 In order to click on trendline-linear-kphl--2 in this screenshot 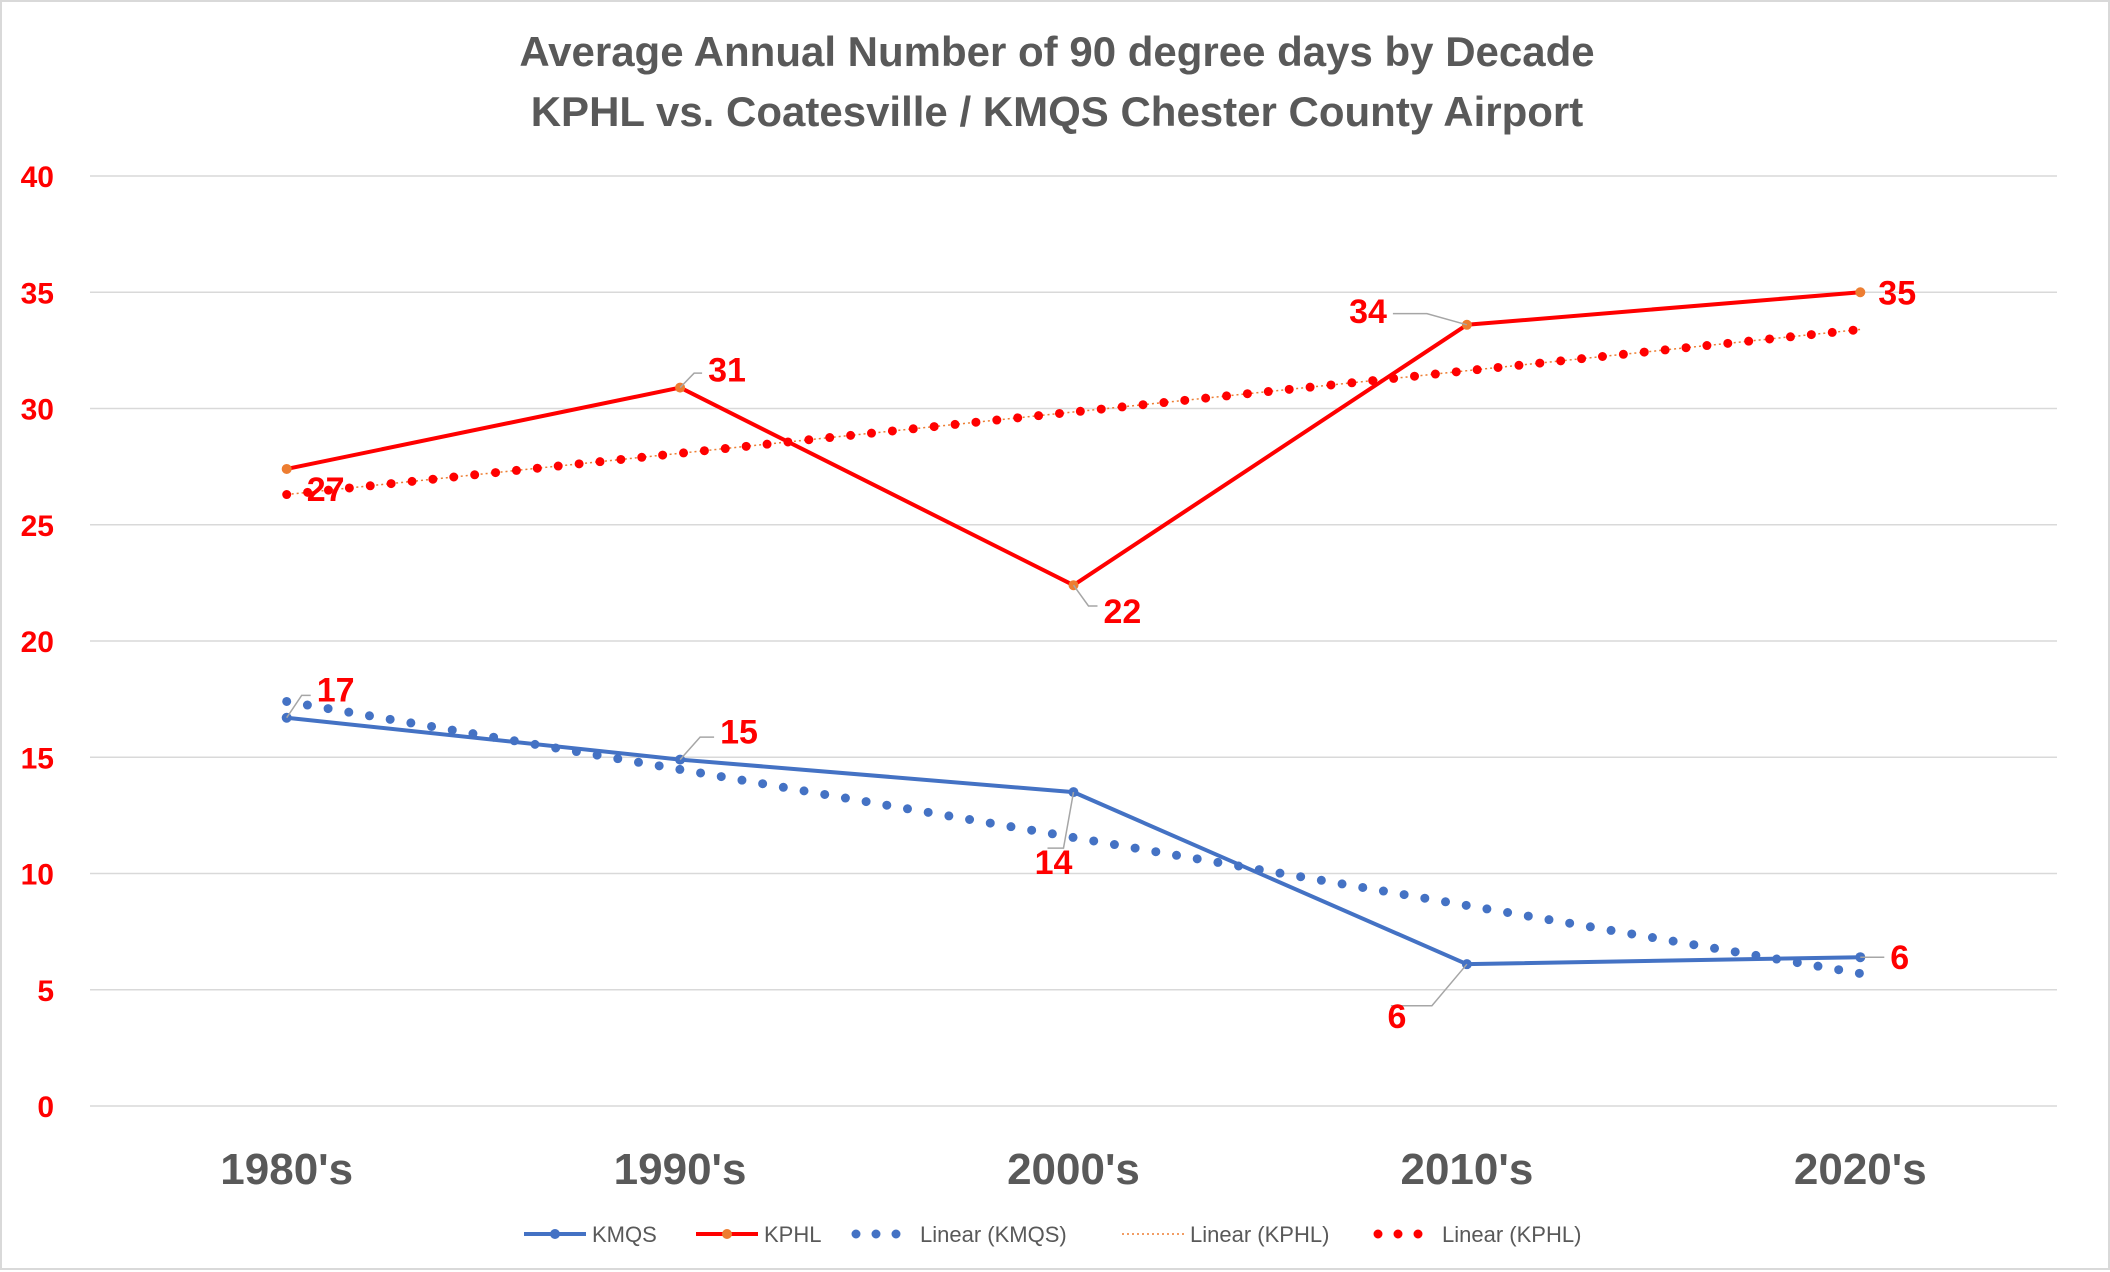, I will do `click(1073, 412)`.